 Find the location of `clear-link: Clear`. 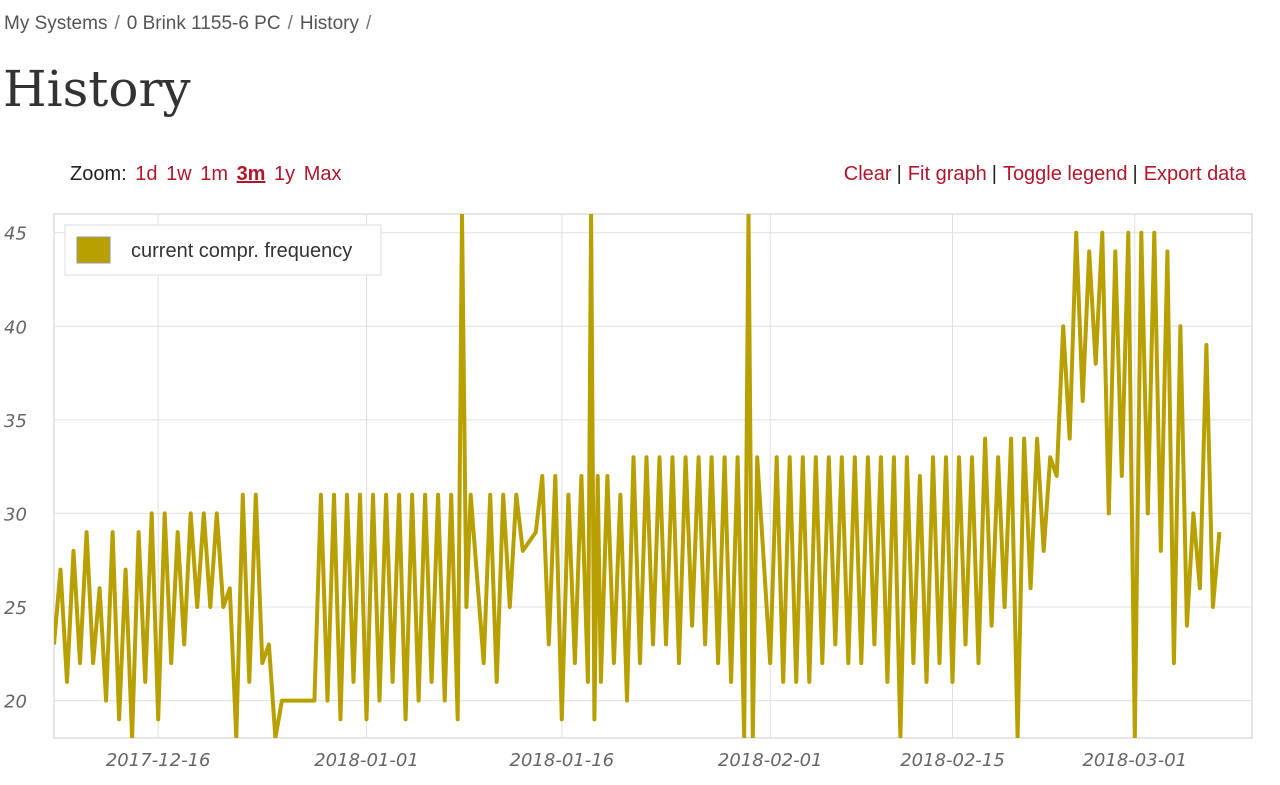

clear-link: Clear is located at coordinates (867, 174).